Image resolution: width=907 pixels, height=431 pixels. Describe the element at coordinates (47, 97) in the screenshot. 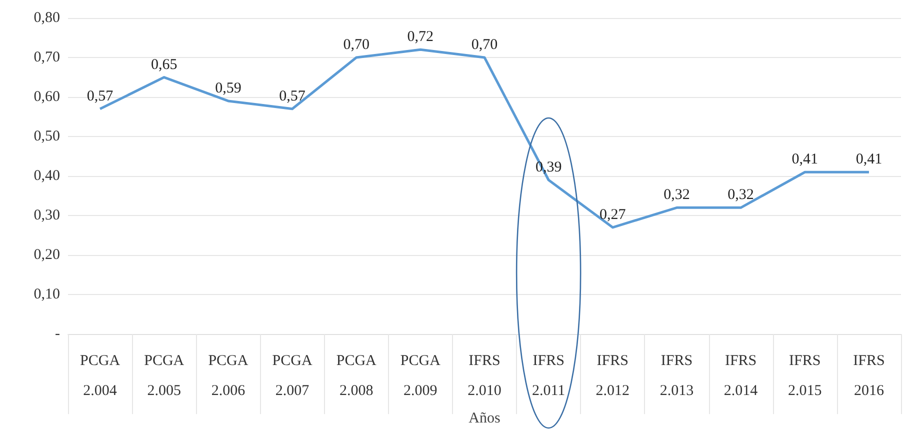

I see `y-tick-label: 0,60` at that location.